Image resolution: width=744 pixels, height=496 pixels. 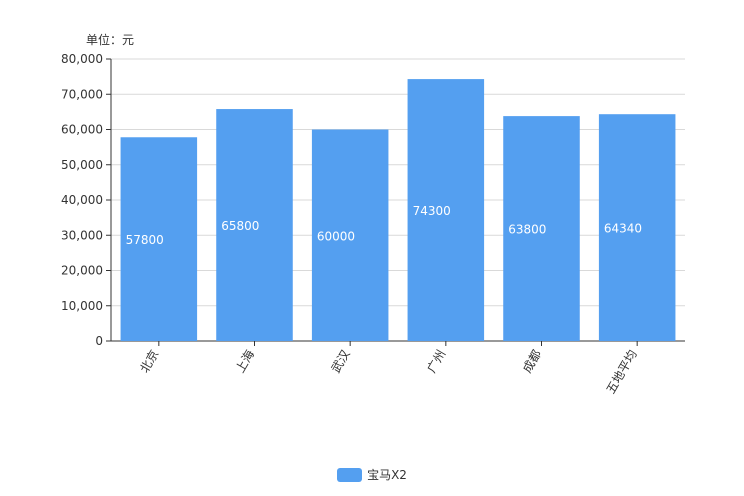 What do you see at coordinates (240, 226) in the screenshot?
I see `data-label: 65800` at bounding box center [240, 226].